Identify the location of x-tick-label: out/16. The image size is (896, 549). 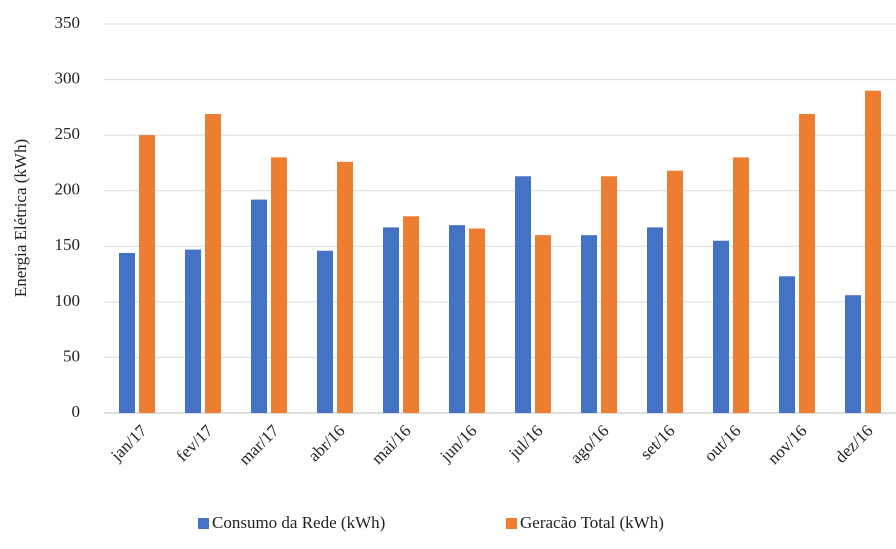
(722, 443).